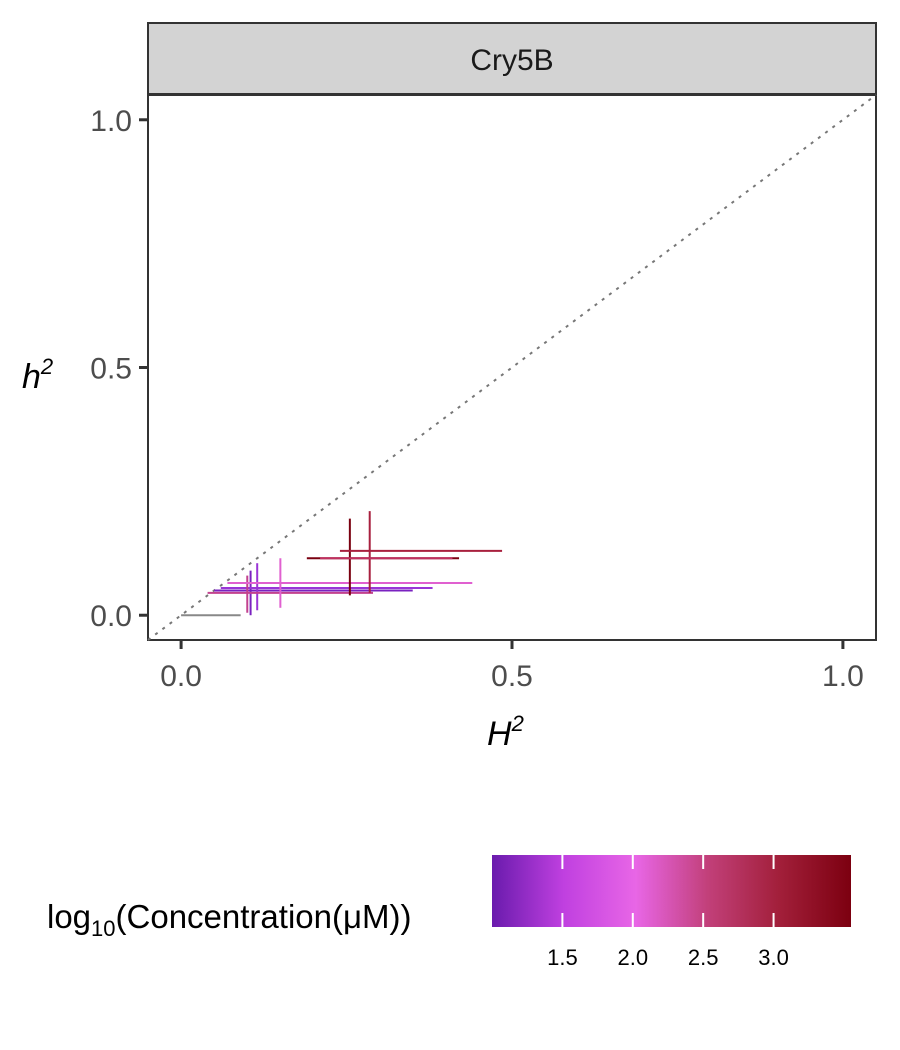 The height and width of the screenshot is (1050, 900). I want to click on facet-label: Cry5B, so click(511, 60).